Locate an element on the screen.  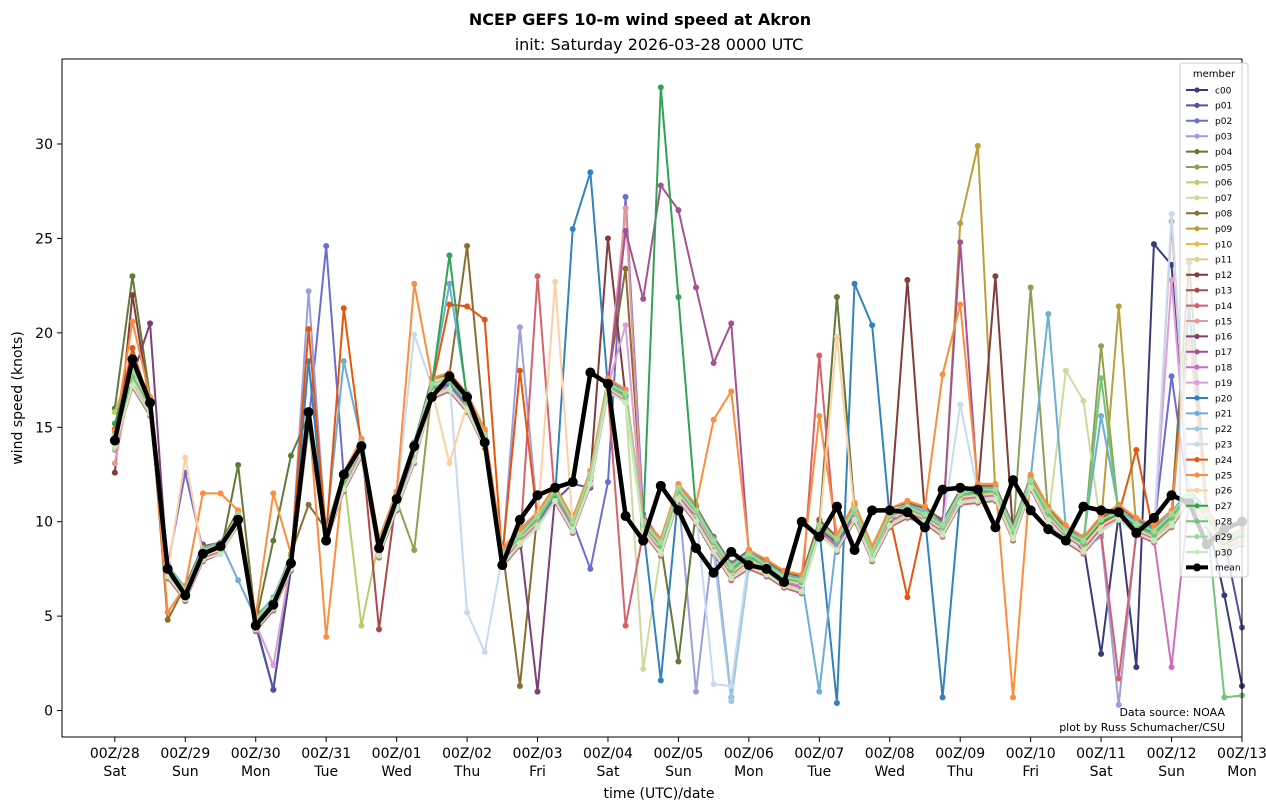
chart-subtitle: init: Saturday 2026-03-28 0000 UTC is located at coordinates (659, 44).